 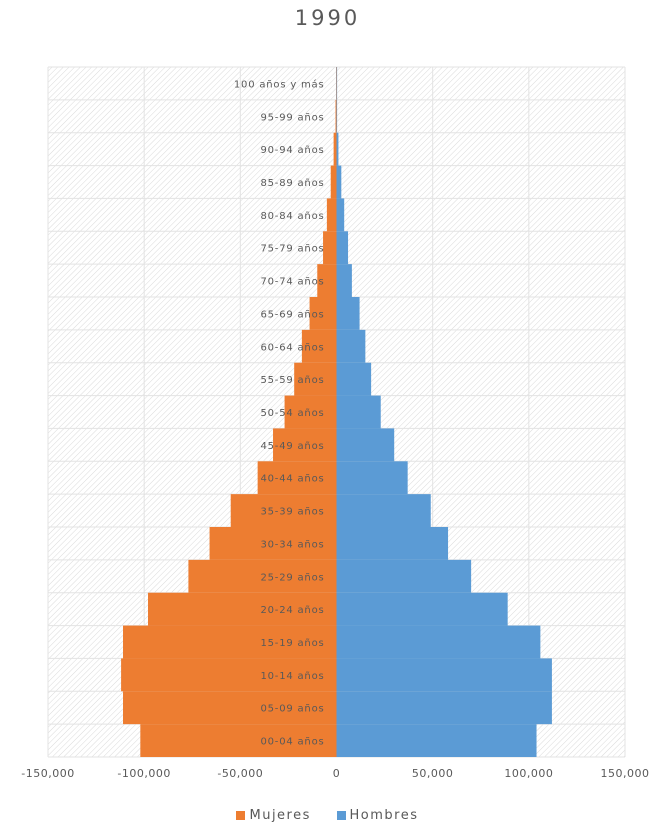 I want to click on category-label: 30-34 años, so click(x=292, y=544).